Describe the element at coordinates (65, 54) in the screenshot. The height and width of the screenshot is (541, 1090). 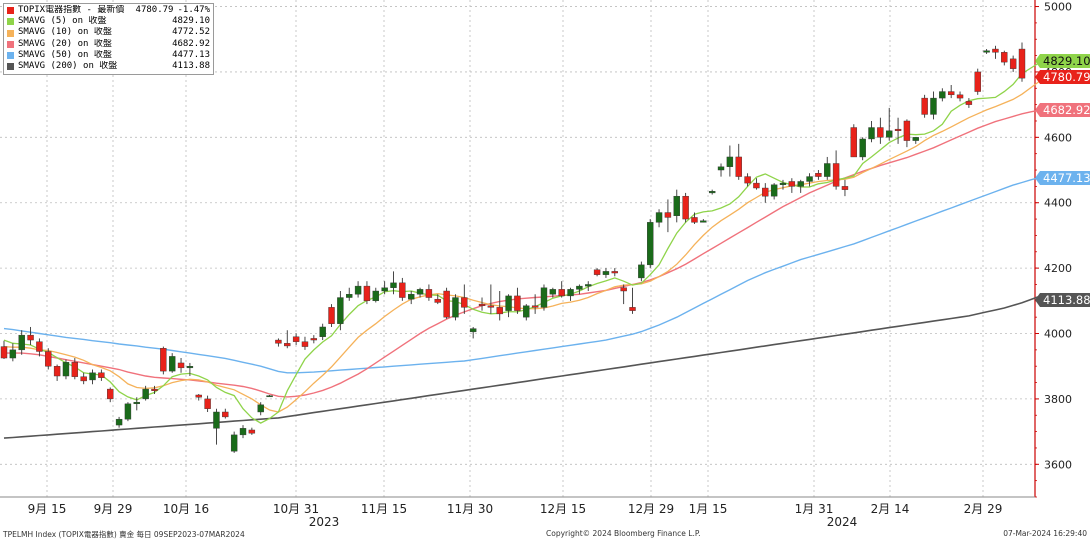
I see `legend-label-ma50: SMAVG (50) on 收盤` at that location.